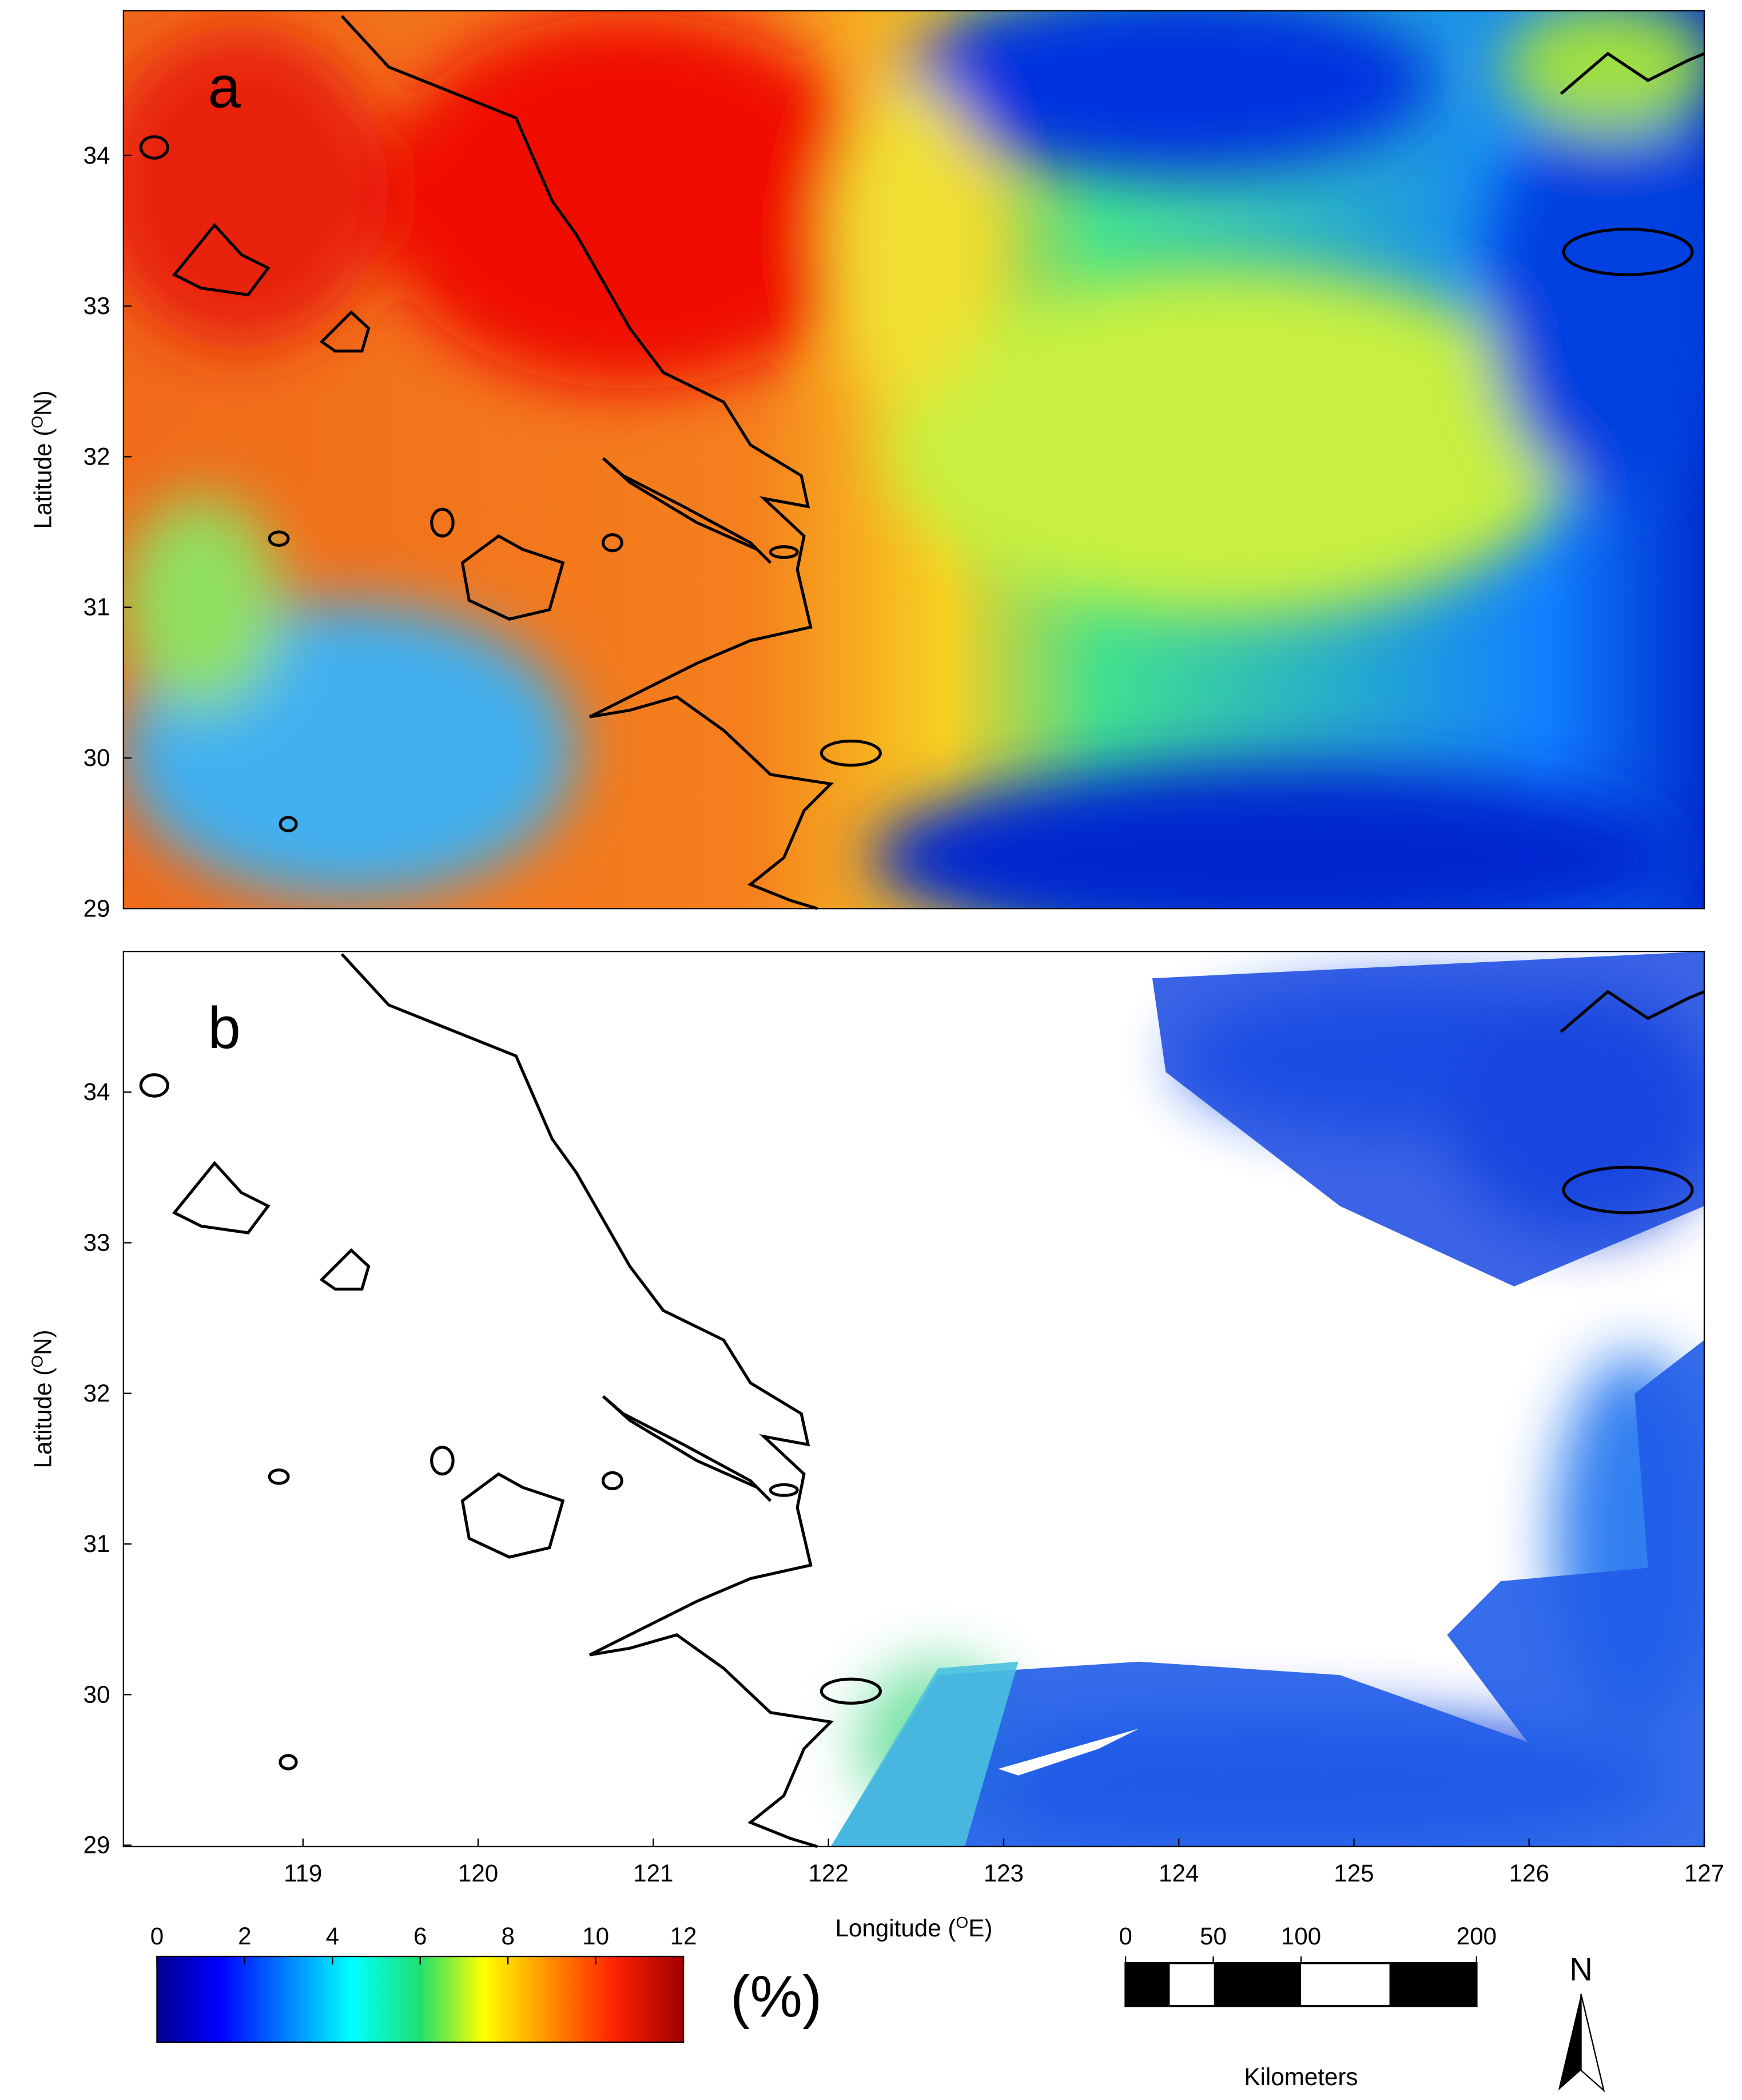  I want to click on scale-bar, so click(1301, 1985).